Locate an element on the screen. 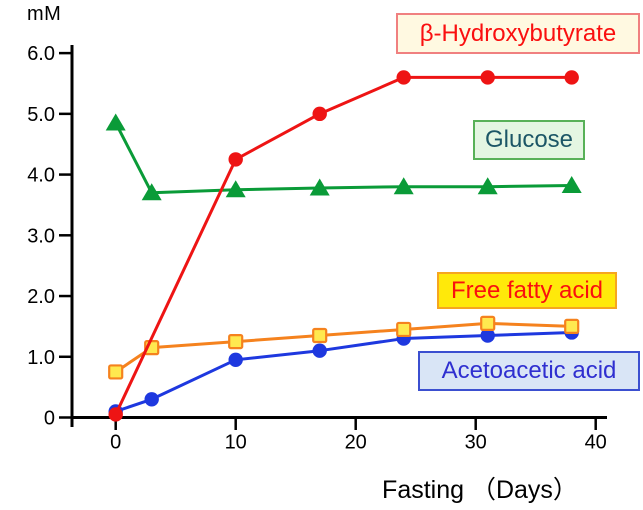 The width and height of the screenshot is (643, 510). y-tick-label: 5.0 is located at coordinates (41, 115).